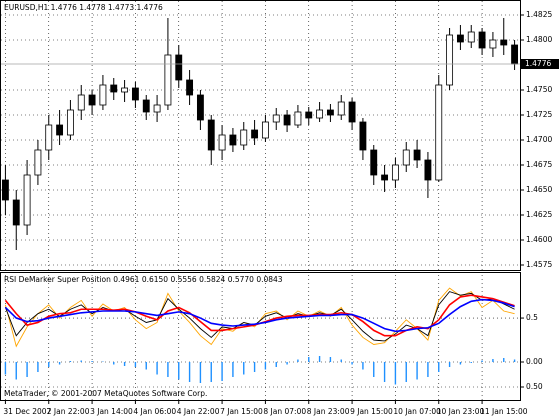 This screenshot has width=560, height=420. What do you see at coordinates (532, 317) in the screenshot?
I see `y-tick-label: 0.5` at bounding box center [532, 317].